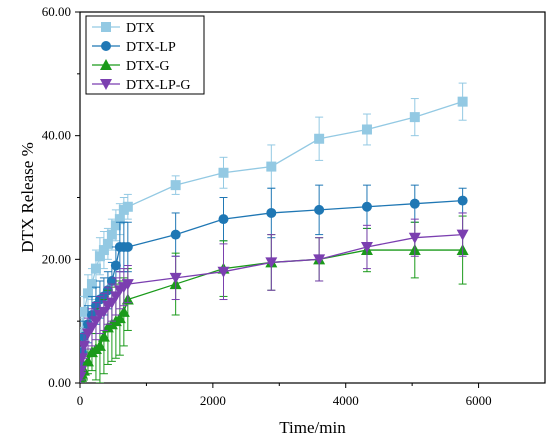 The width and height of the screenshot is (550, 446). Describe the element at coordinates (140, 28) in the screenshot. I see `legend-label: DTX` at that location.